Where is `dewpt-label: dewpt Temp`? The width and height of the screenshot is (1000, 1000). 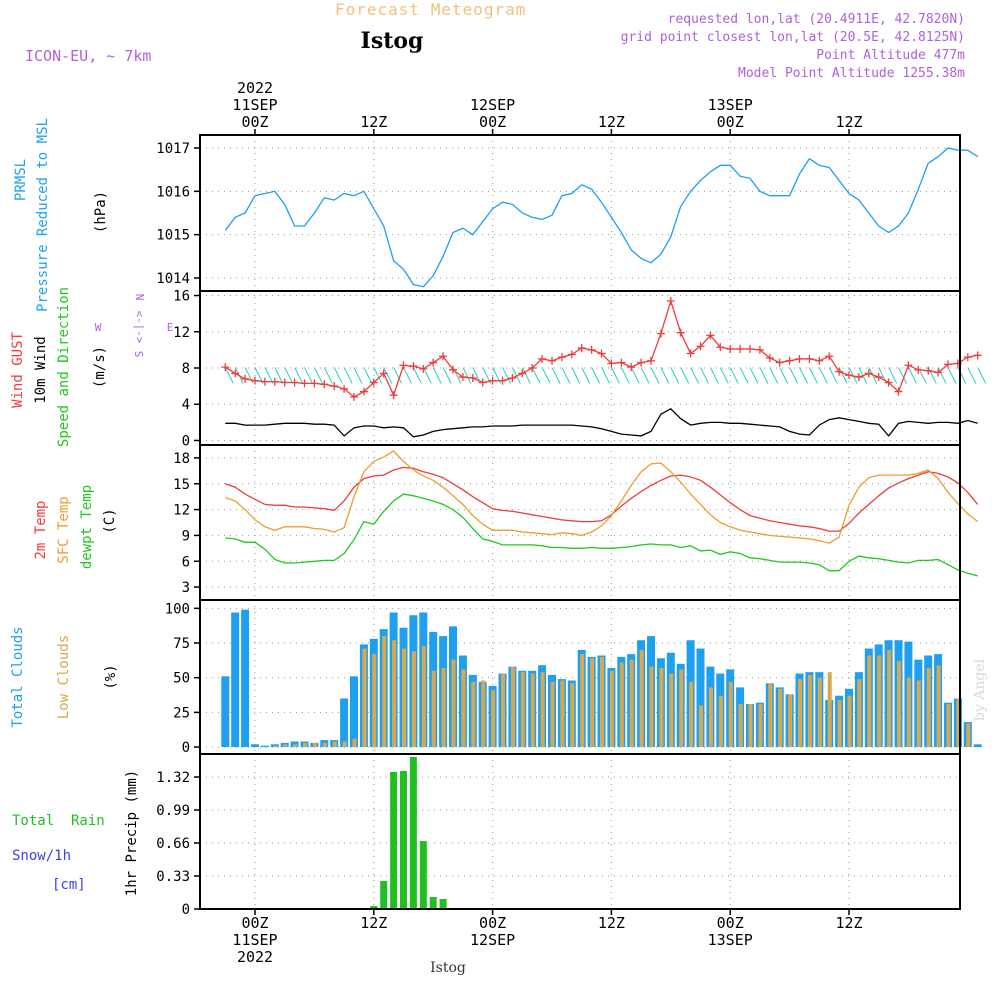
dewpt-label: dewpt Temp is located at coordinates (87, 527).